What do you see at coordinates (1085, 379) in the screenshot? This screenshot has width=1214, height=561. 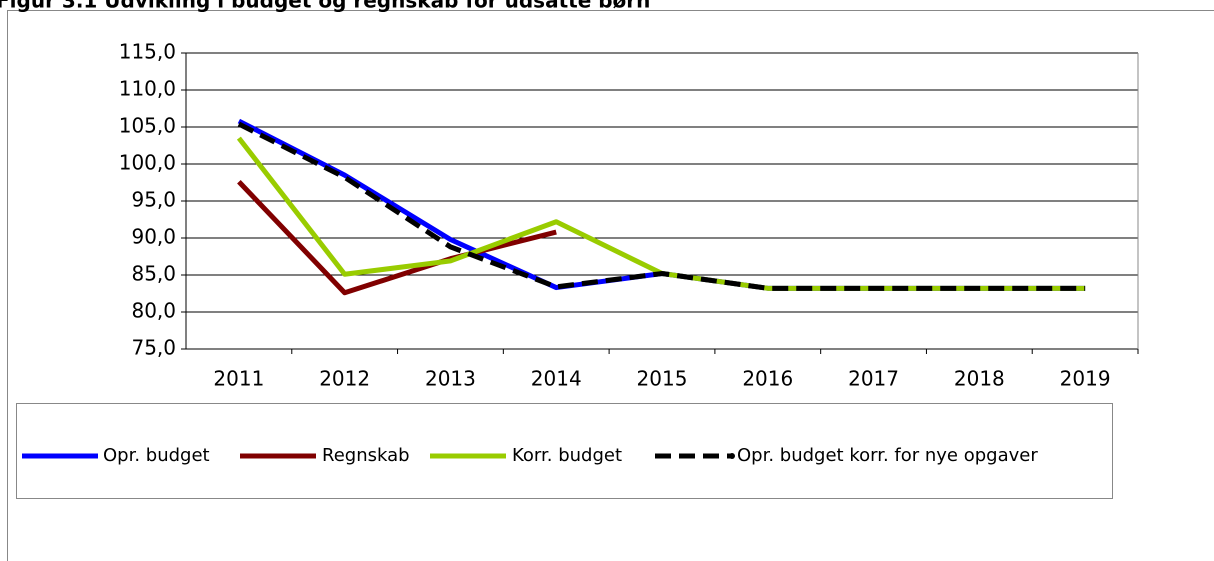 I see `x-tick-label: 2019` at bounding box center [1085, 379].